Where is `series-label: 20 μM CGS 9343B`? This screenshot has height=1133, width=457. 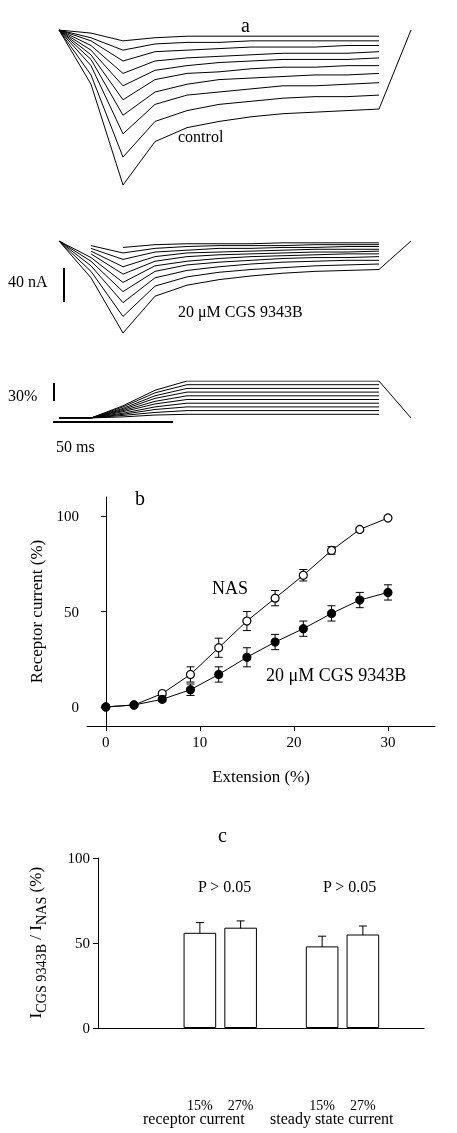
series-label: 20 μM CGS 9343B is located at coordinates (336, 675).